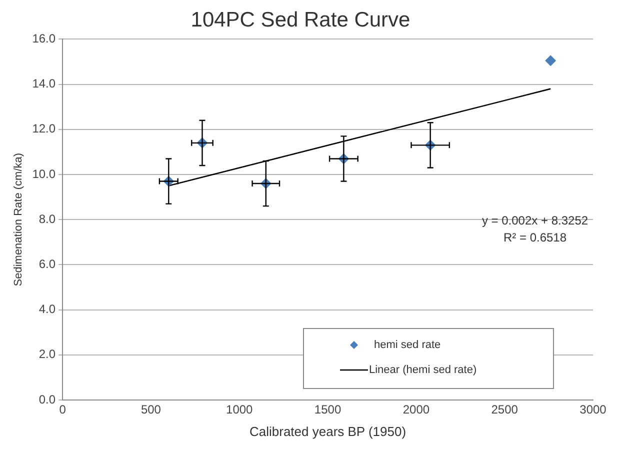  Describe the element at coordinates (44, 129) in the screenshot. I see `y-tick-label: 12.0` at that location.